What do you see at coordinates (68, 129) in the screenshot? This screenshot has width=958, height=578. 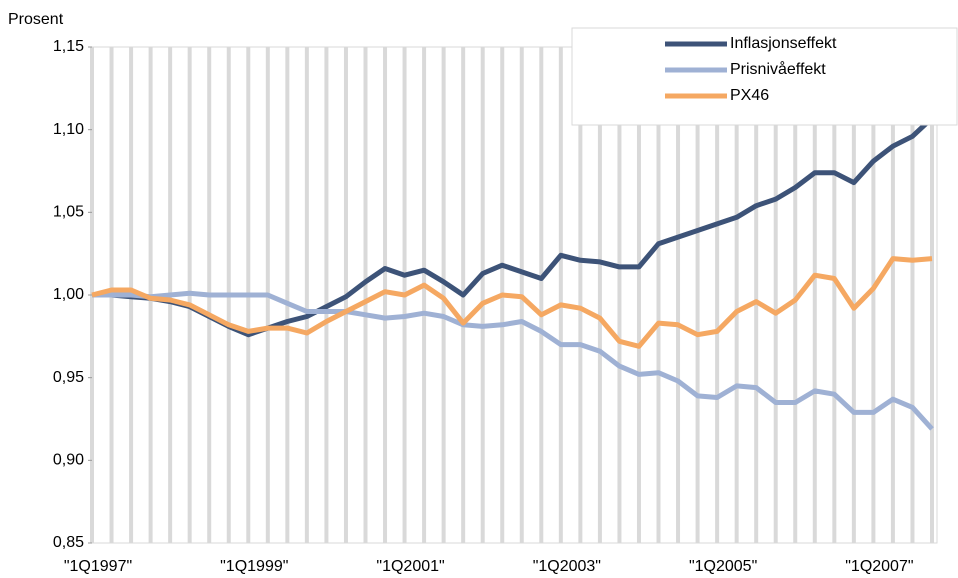 I see `y-tick-label: 1,10` at bounding box center [68, 129].